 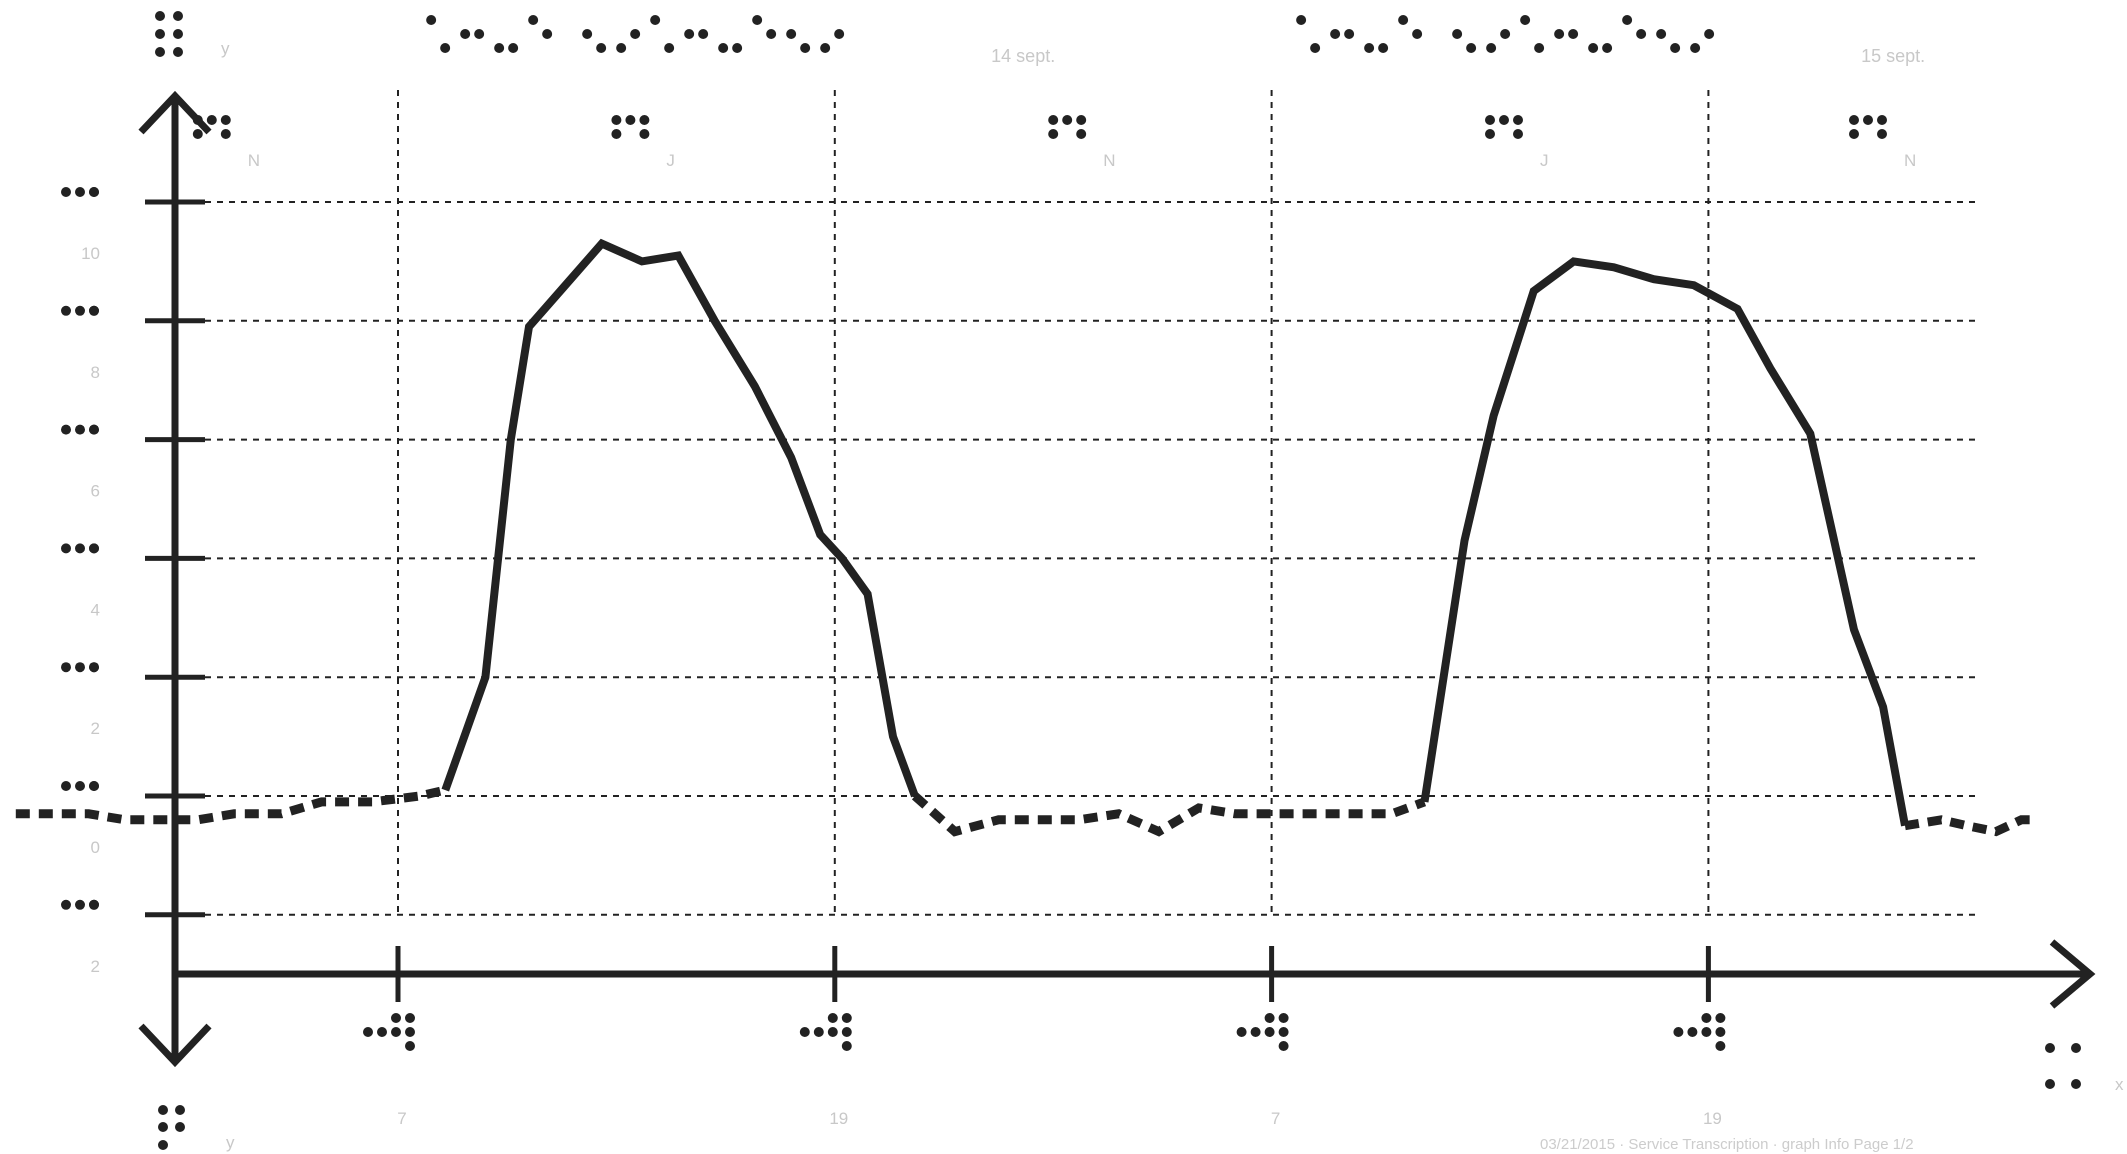 I want to click on x-tick-label: 19, so click(x=1712, y=1118).